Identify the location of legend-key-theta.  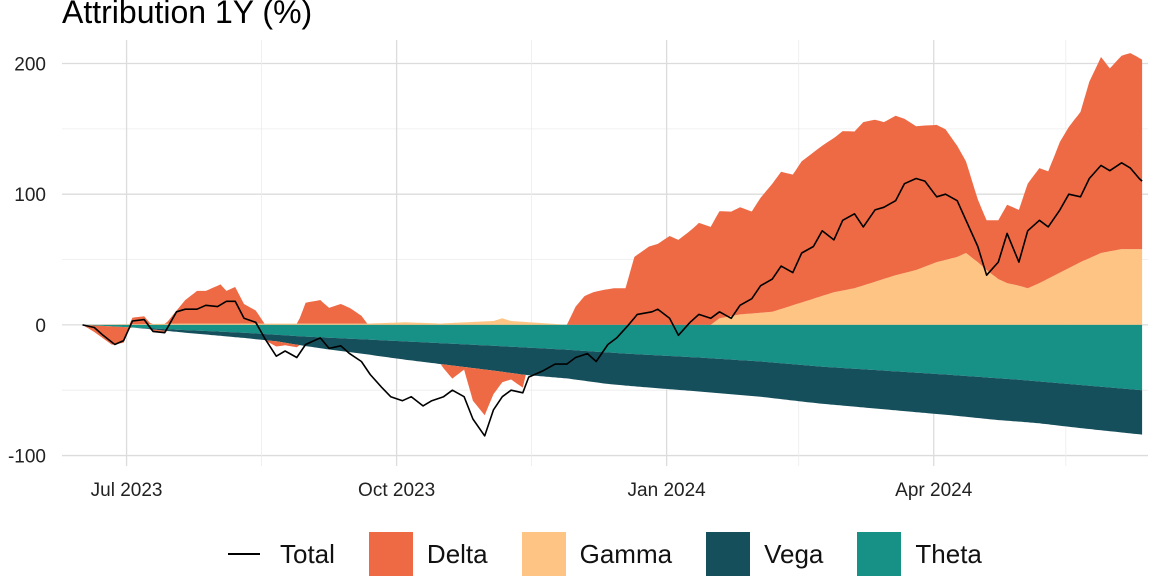
(879, 554).